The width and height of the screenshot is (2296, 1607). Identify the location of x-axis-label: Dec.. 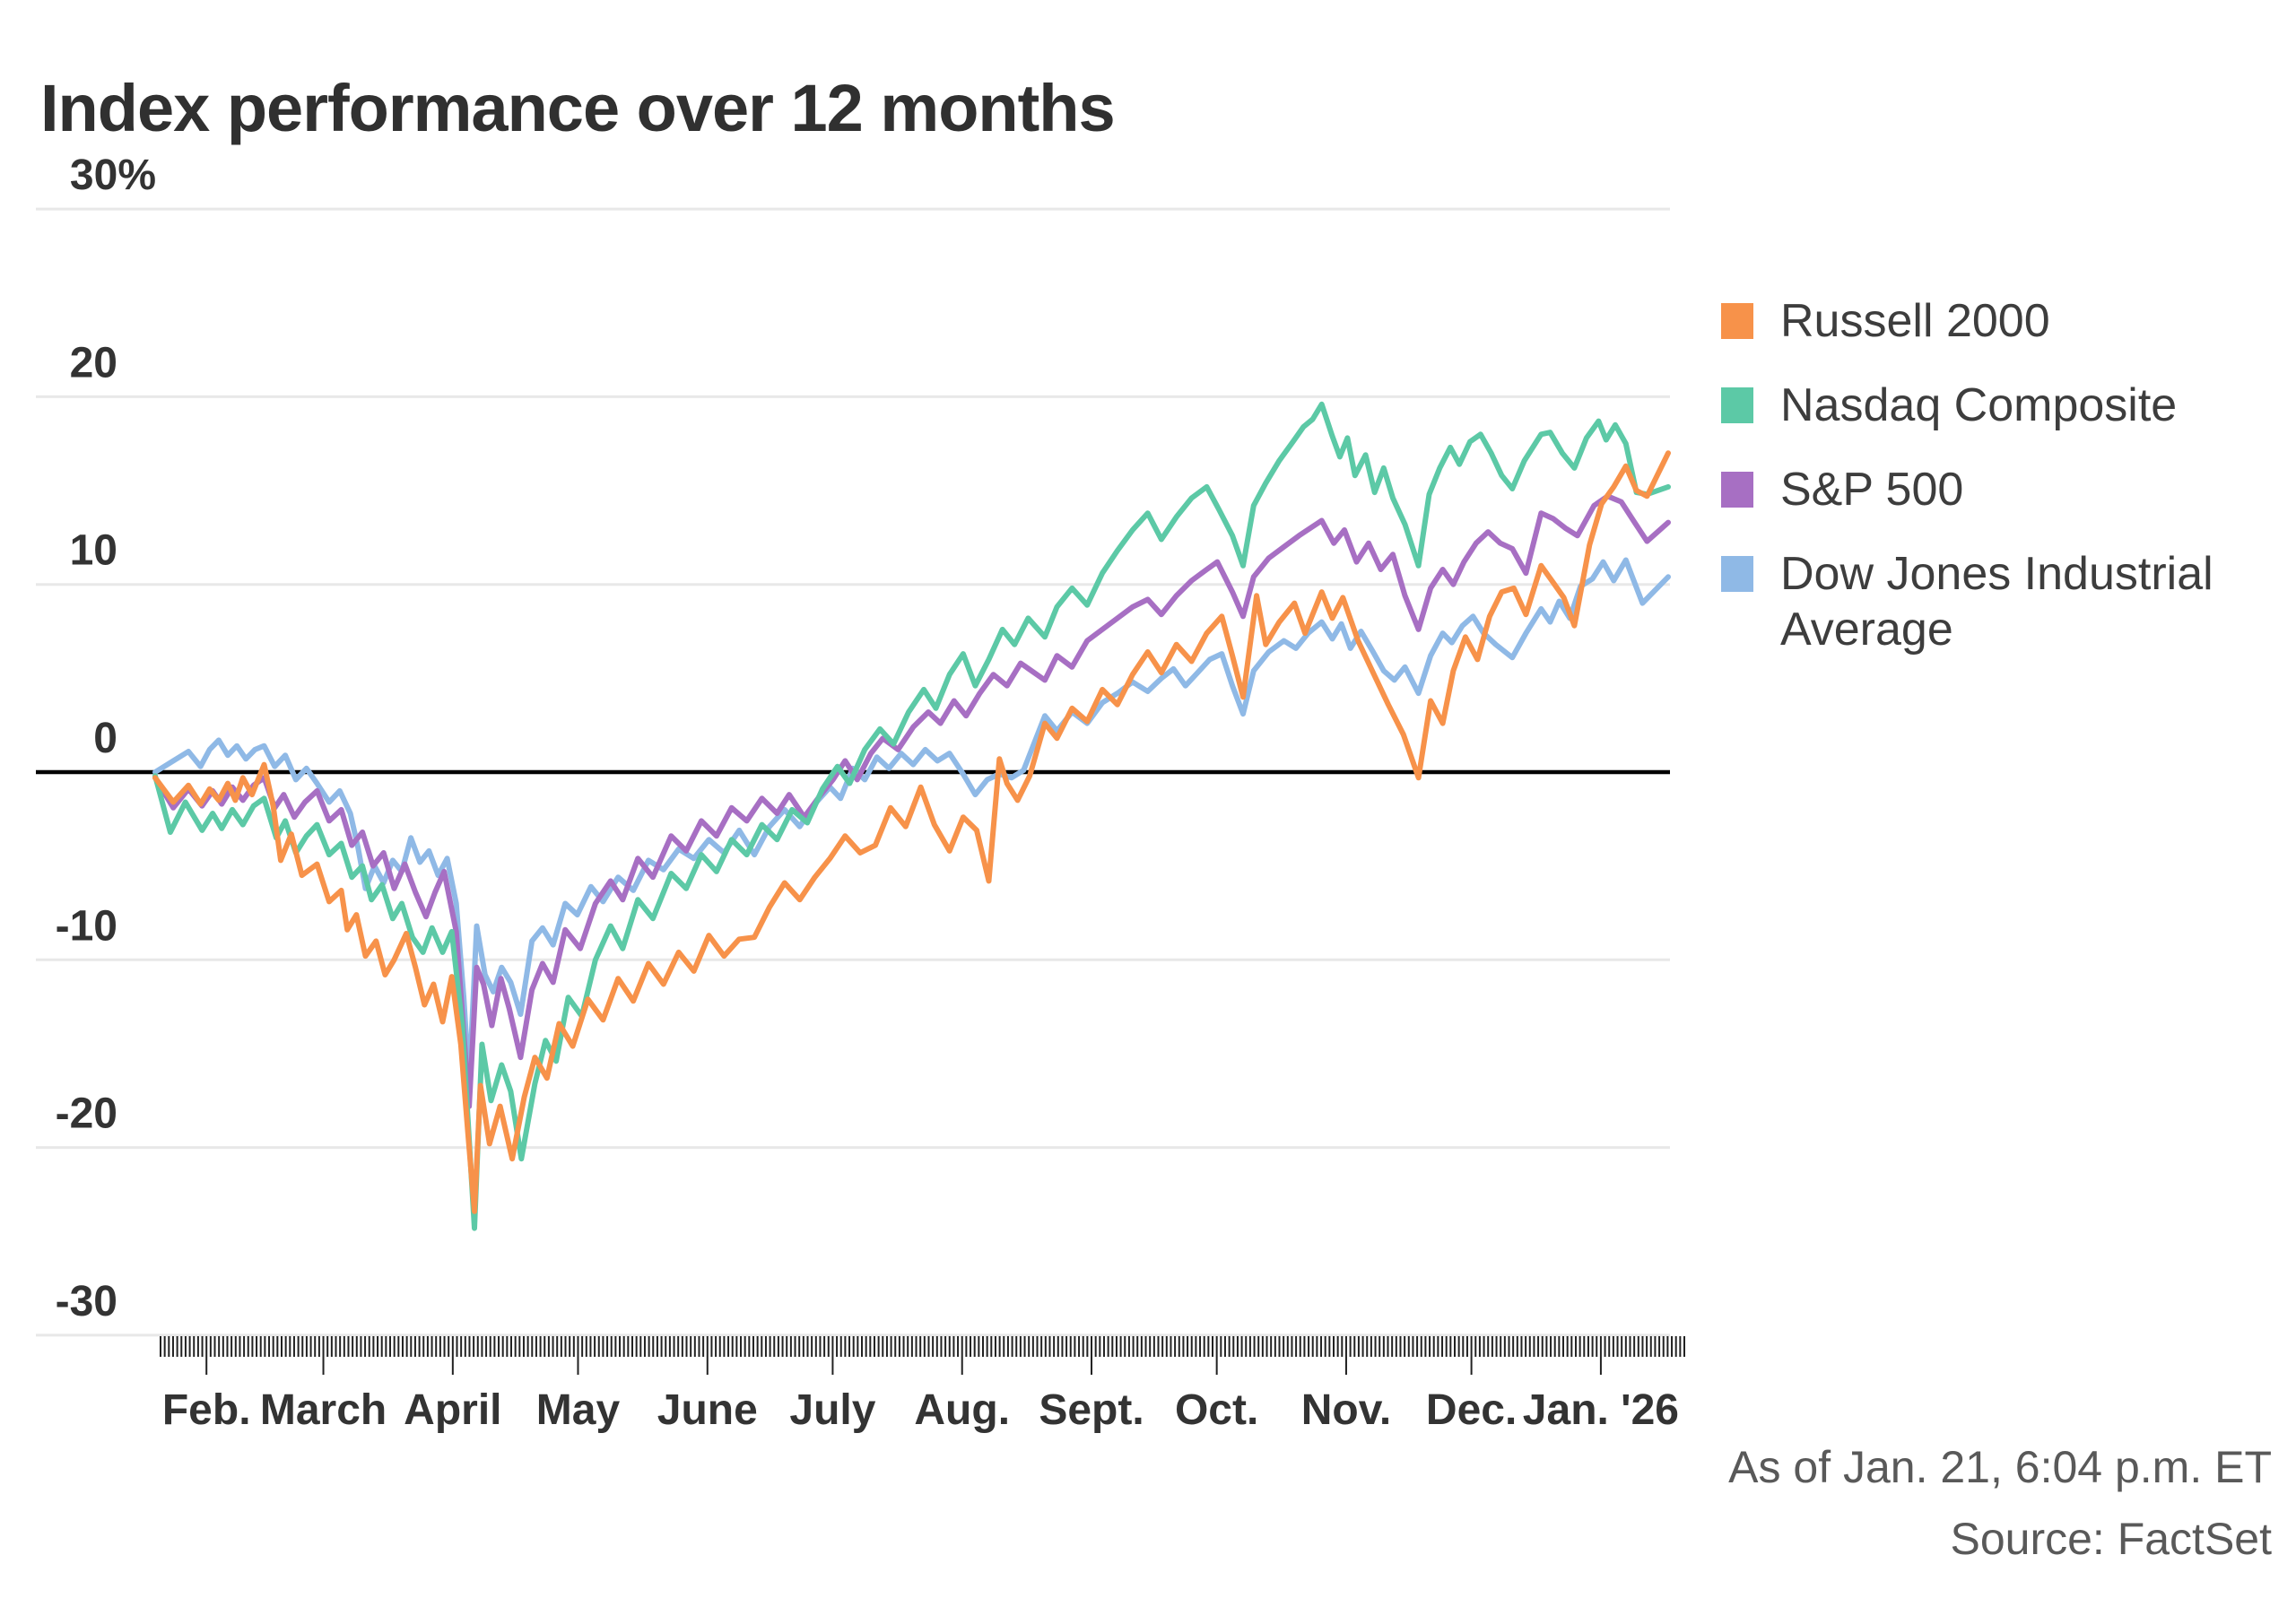
(1471, 1410).